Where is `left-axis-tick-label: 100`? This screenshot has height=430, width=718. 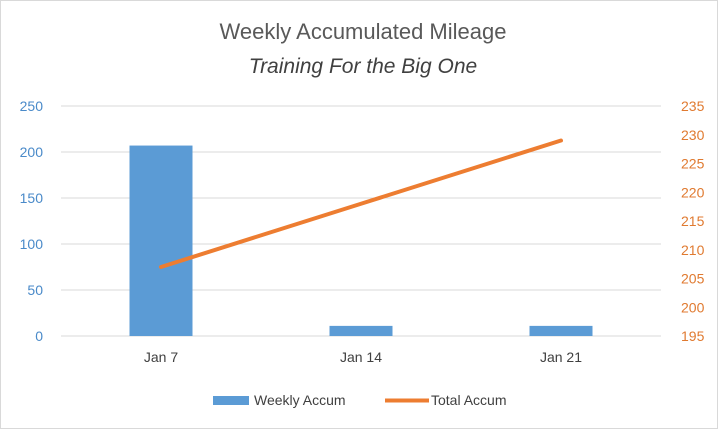 left-axis-tick-label: 100 is located at coordinates (32, 244).